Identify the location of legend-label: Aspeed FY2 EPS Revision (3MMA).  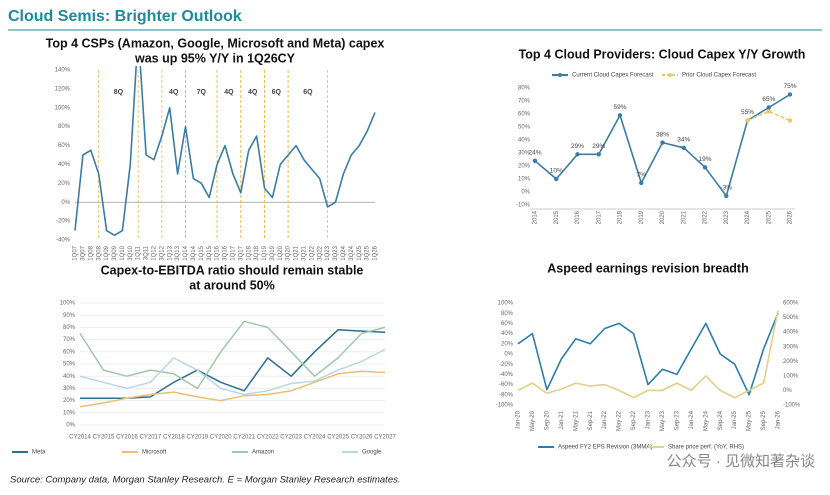
(605, 448).